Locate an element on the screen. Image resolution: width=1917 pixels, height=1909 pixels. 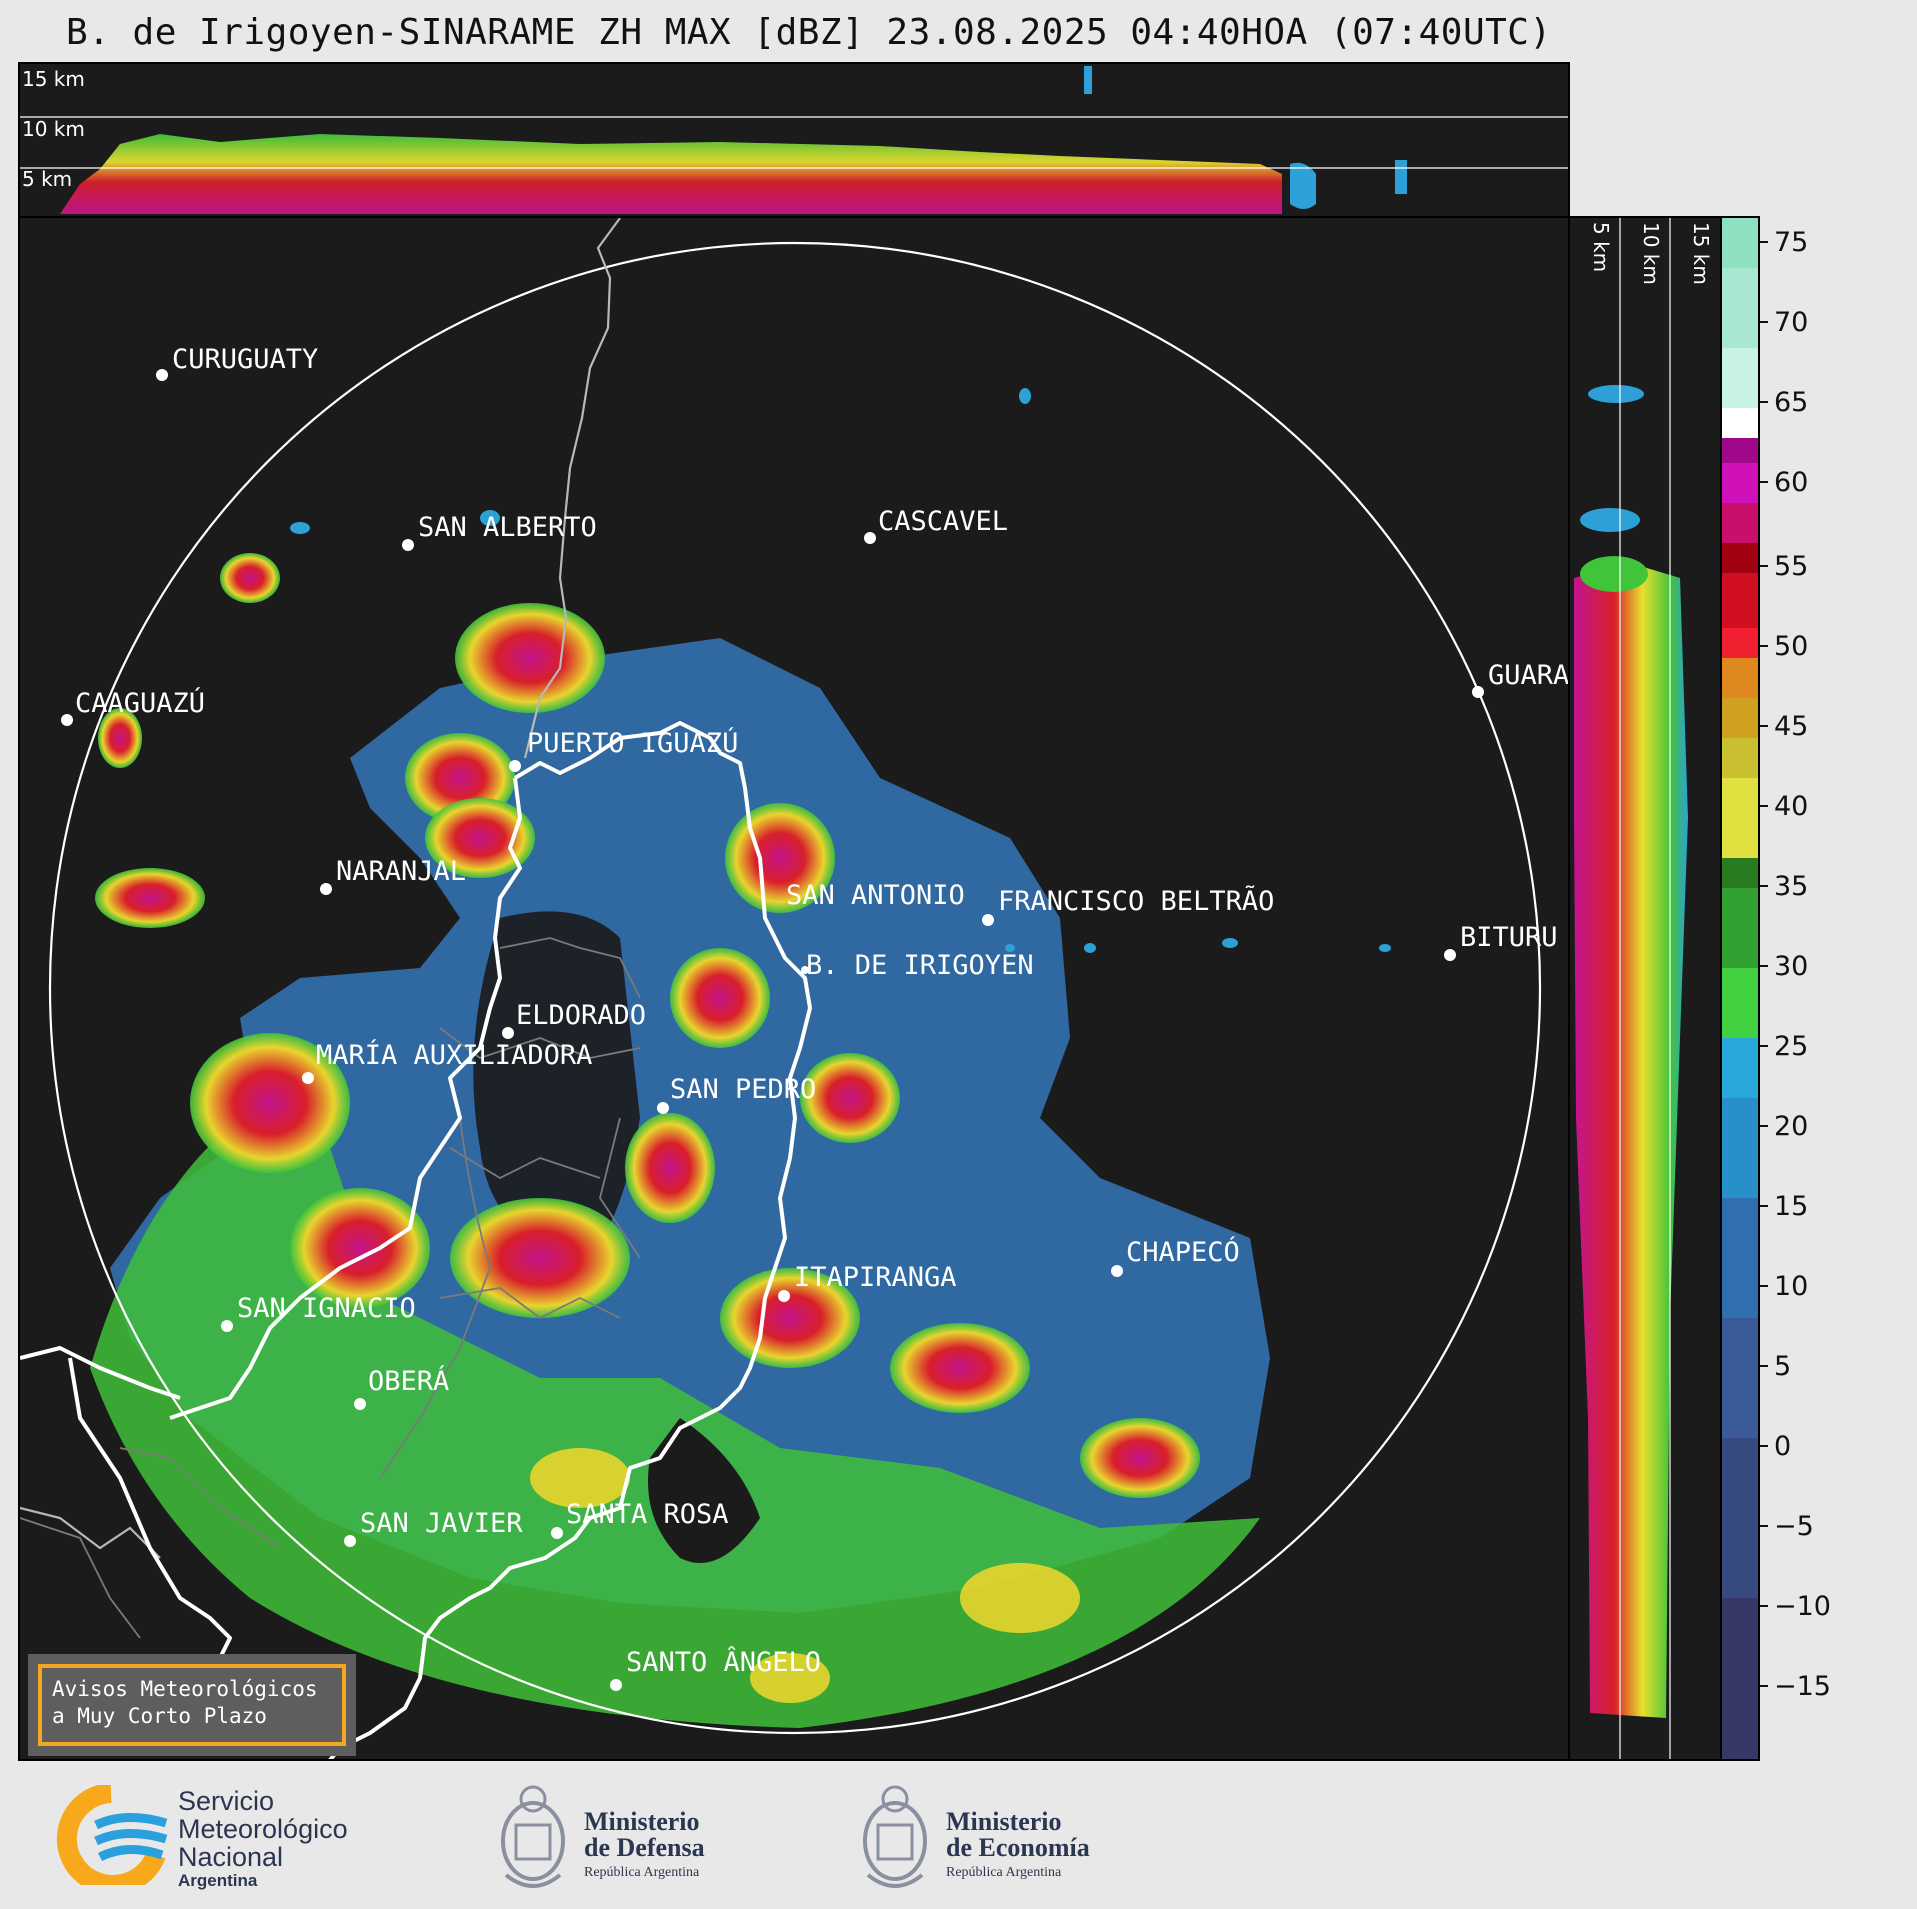
warnings-box-frame: Avisos Meteorológicos a Muy Corto Plazo is located at coordinates (192, 1705).